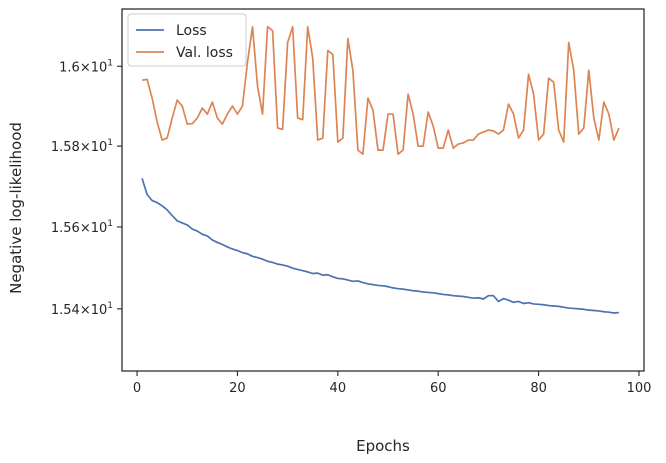 The height and width of the screenshot is (463, 666). I want to click on legend-label-1: Val. loss, so click(204, 53).